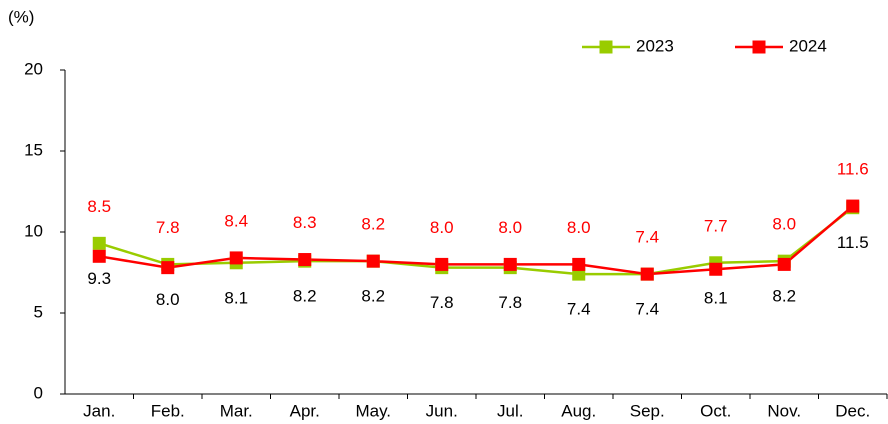  I want to click on x-tick-label: Aug., so click(578, 410).